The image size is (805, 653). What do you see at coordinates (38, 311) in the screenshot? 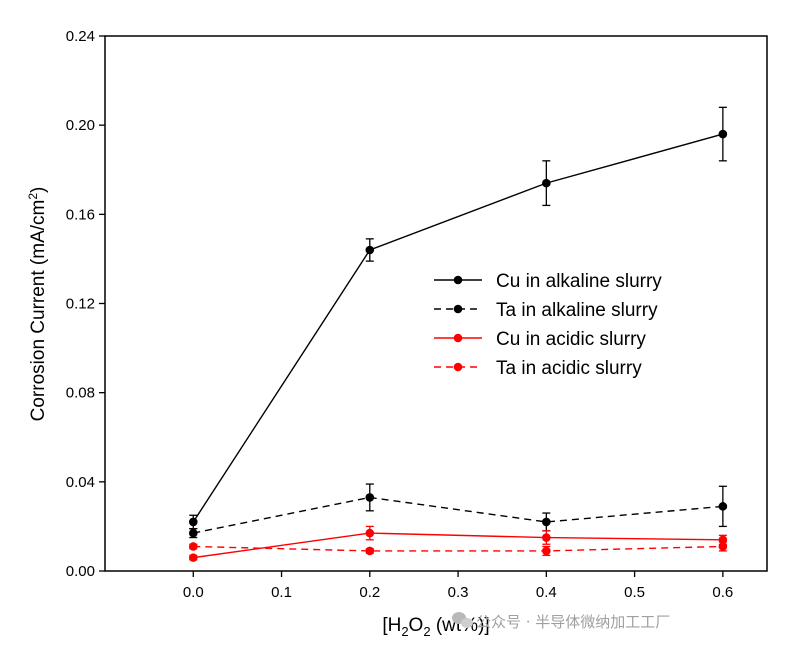
I see `y-axis-label-main: Corrosion Current (mA/cm` at bounding box center [38, 311].